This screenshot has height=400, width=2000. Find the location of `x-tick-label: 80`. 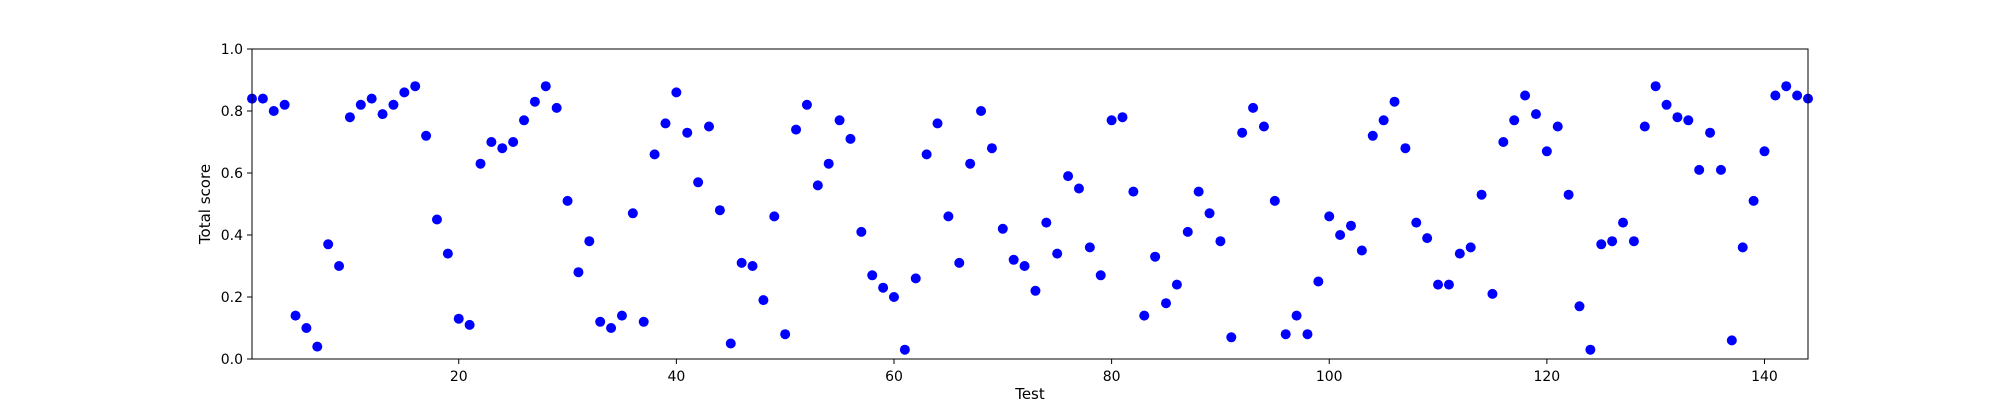

x-tick-label: 80 is located at coordinates (1112, 377).